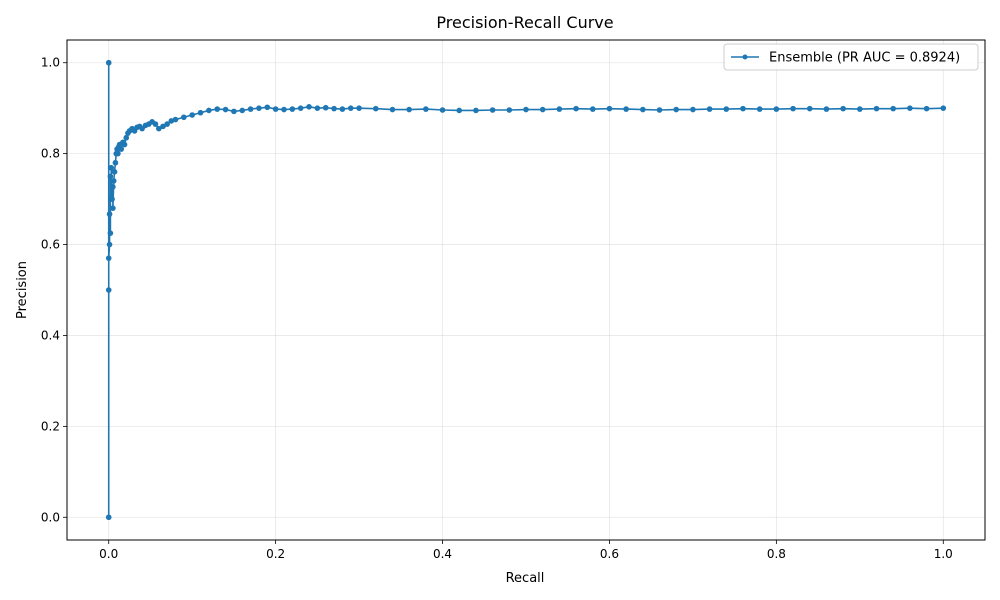 This screenshot has height=600, width=1000. I want to click on y-tick-label: 1.0, so click(50, 63).